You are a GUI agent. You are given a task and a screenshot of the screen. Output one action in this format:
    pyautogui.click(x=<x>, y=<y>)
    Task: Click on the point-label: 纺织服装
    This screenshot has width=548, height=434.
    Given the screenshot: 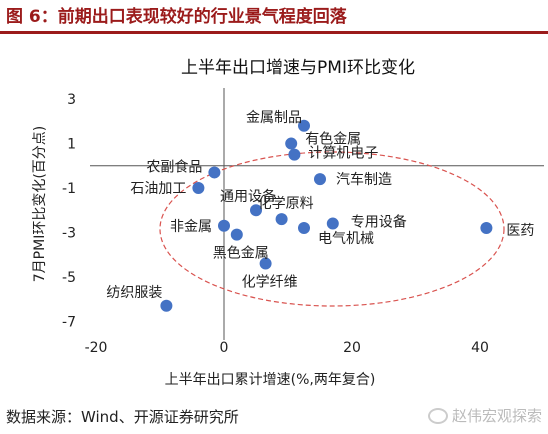 What is the action you would take?
    pyautogui.click(x=134, y=293)
    